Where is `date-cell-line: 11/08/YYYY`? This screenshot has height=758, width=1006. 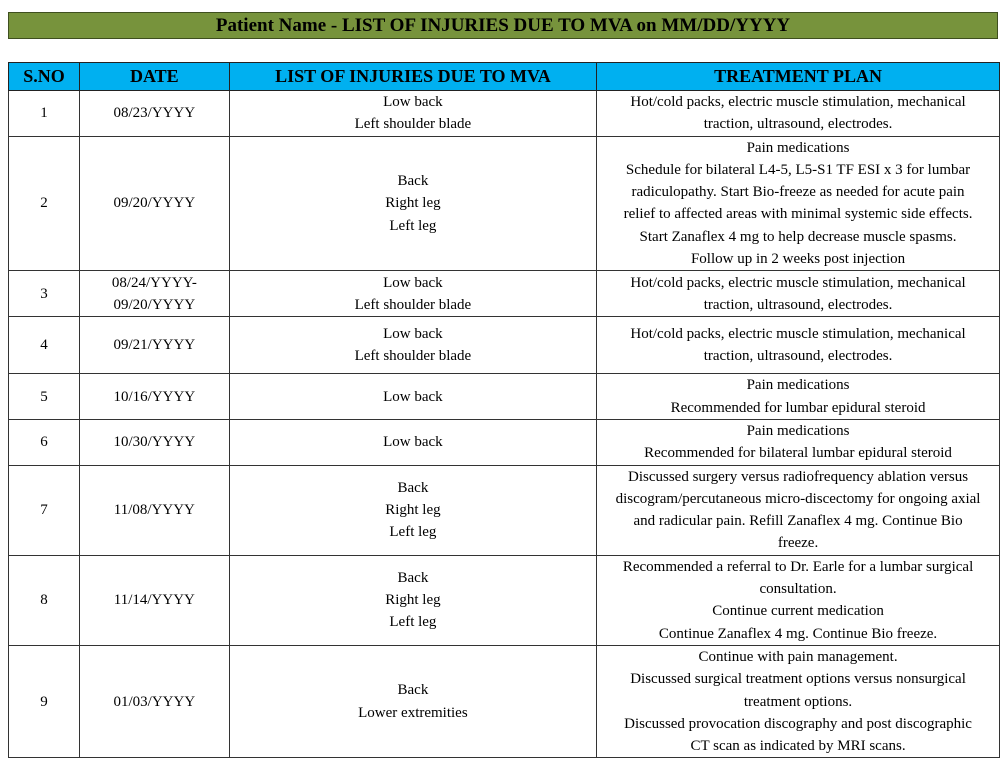 date-cell-line: 11/08/YYYY is located at coordinates (154, 510).